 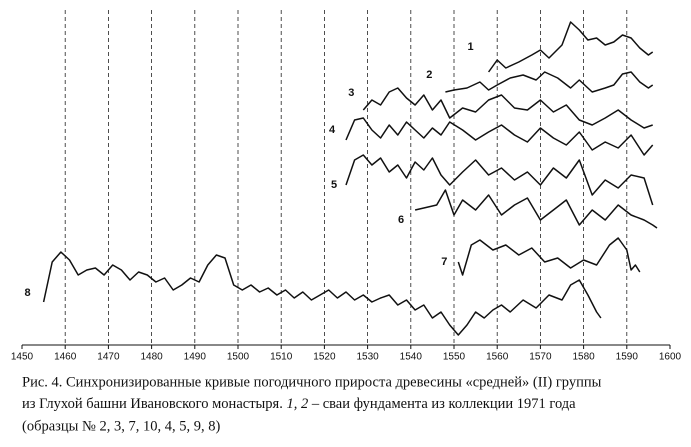 I want to click on curve-label: 5, so click(x=334, y=185).